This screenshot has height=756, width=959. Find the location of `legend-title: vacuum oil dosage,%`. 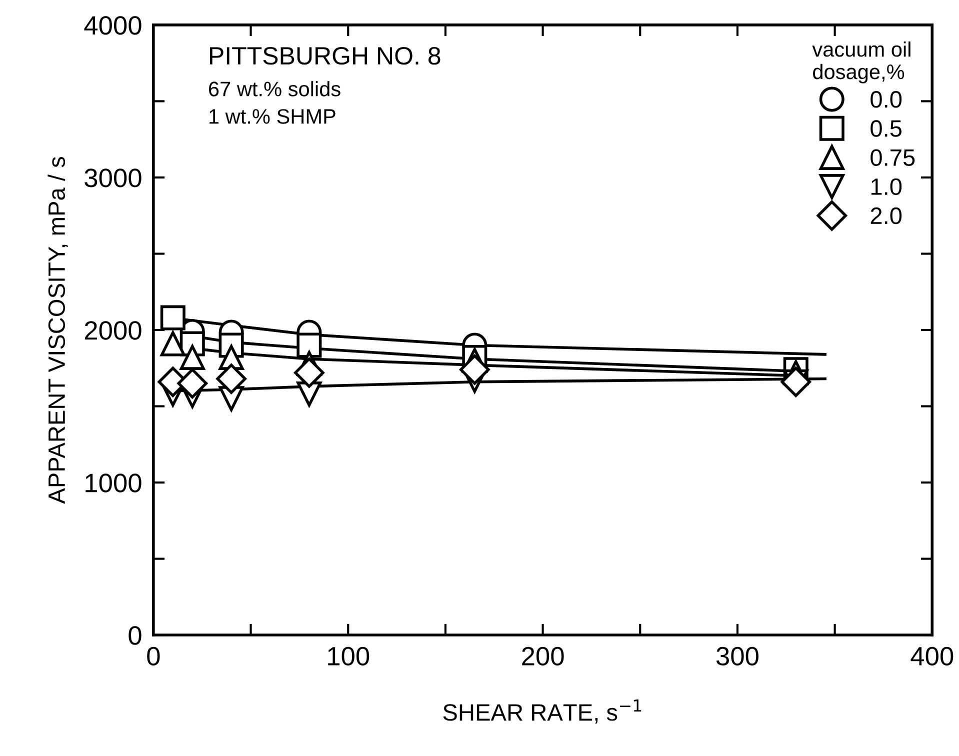

legend-title: vacuum oil dosage,% is located at coordinates (861, 62).